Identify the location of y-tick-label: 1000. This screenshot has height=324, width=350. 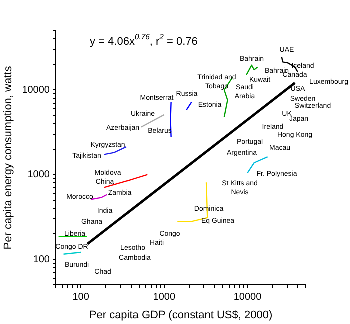
(39, 175).